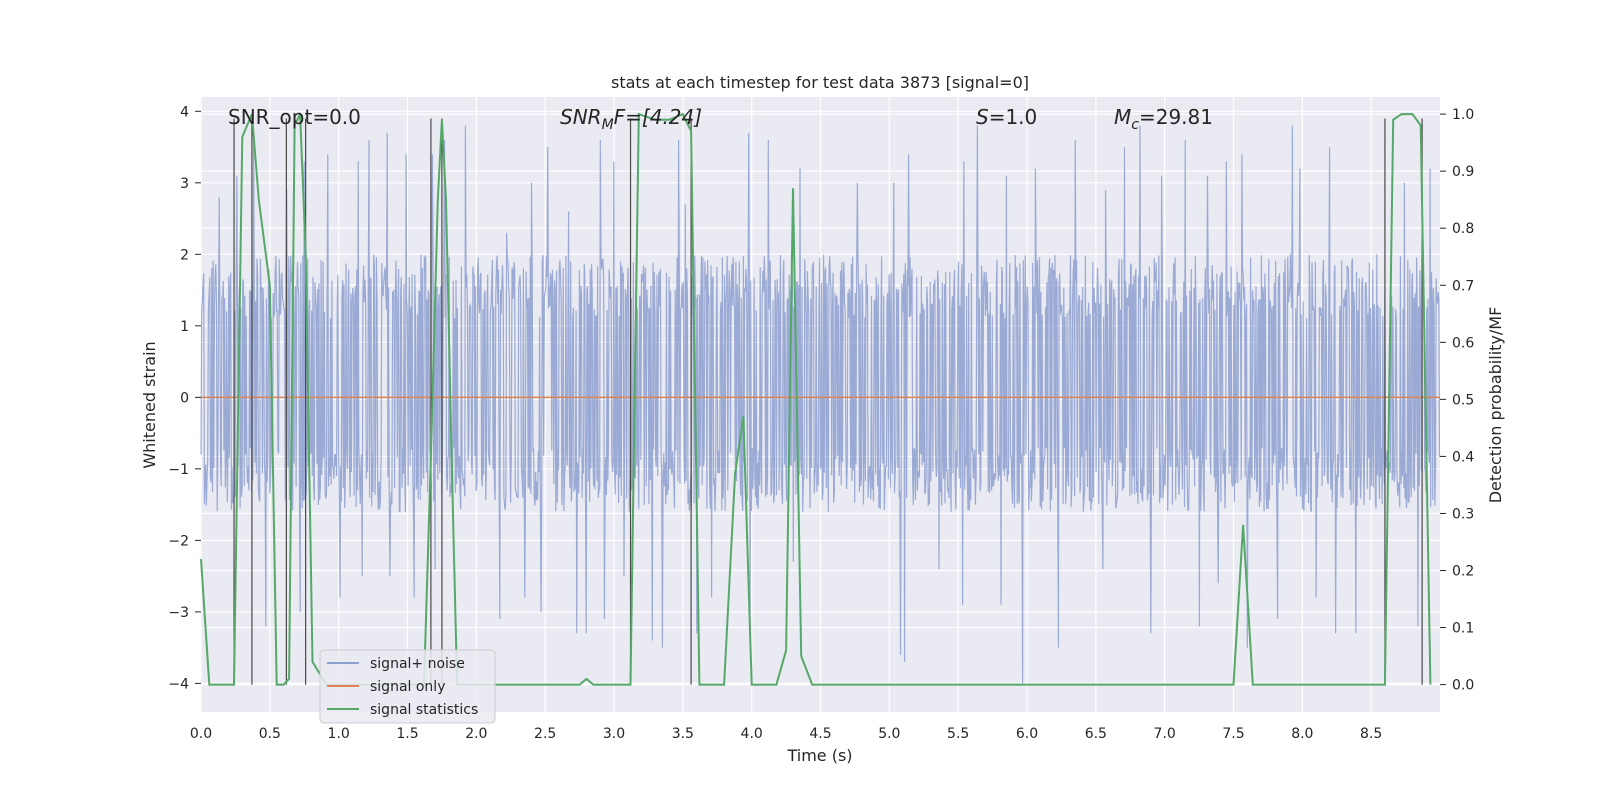 This screenshot has height=800, width=1600. Describe the element at coordinates (1371, 734) in the screenshot. I see `x-tick-label: 8.5` at that location.